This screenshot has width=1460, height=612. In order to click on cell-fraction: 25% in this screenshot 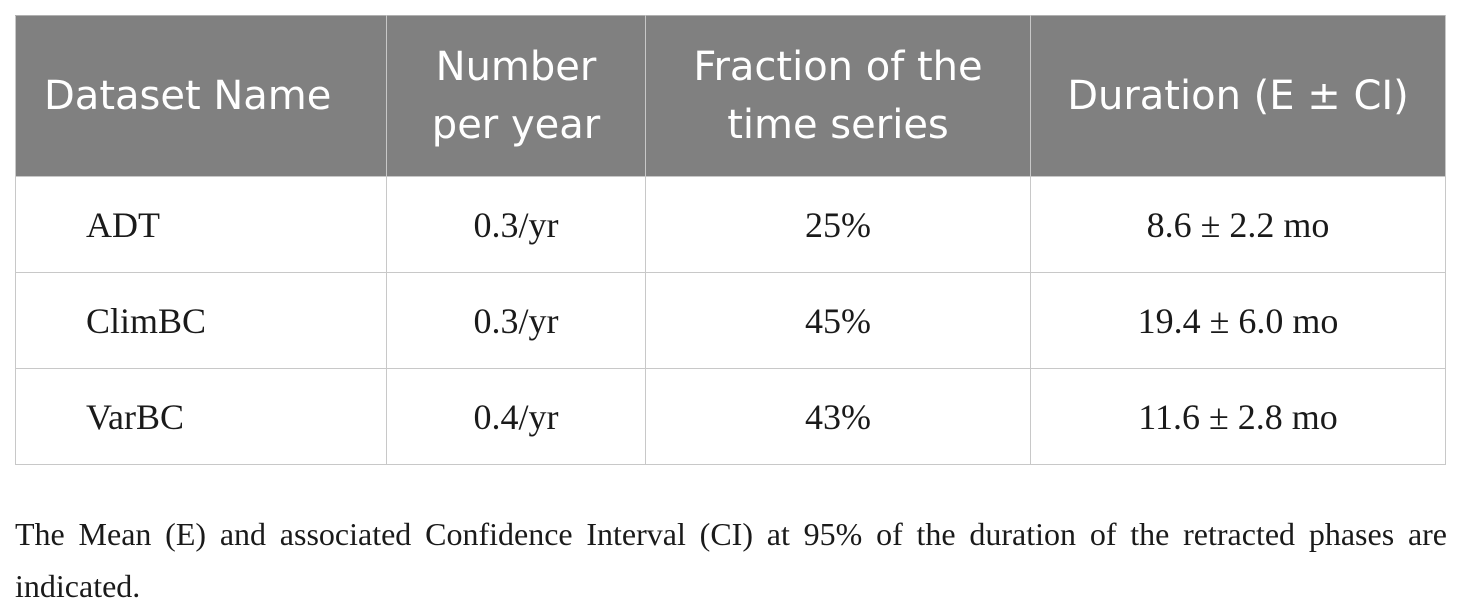, I will do `click(838, 224)`.